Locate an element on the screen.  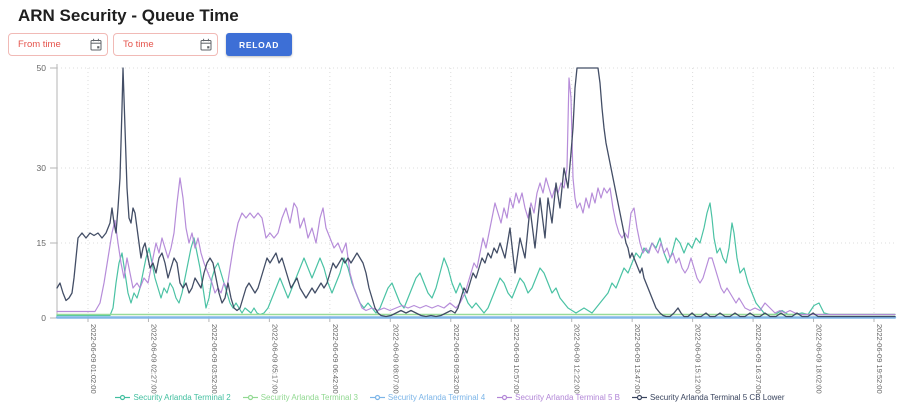
x-tick-label: 2022-06-09 06:42:00 is located at coordinates (335, 359).